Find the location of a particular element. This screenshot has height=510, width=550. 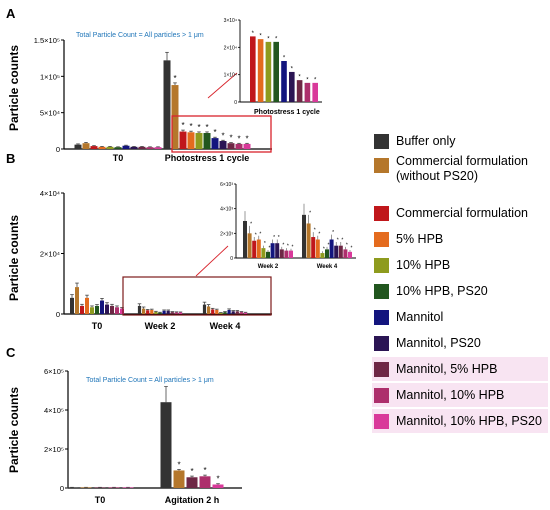

legend-item: Commercial formulation is located at coordinates (461, 213).